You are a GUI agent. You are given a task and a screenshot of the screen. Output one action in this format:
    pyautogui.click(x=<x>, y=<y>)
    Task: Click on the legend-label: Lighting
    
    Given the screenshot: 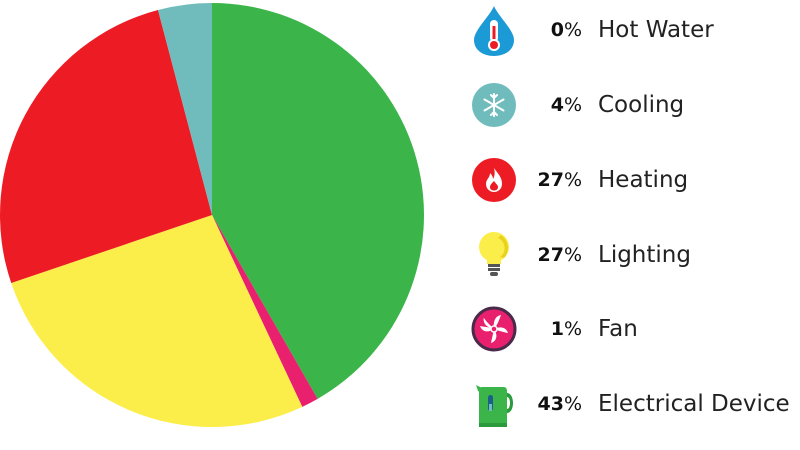 What is the action you would take?
    pyautogui.click(x=644, y=255)
    